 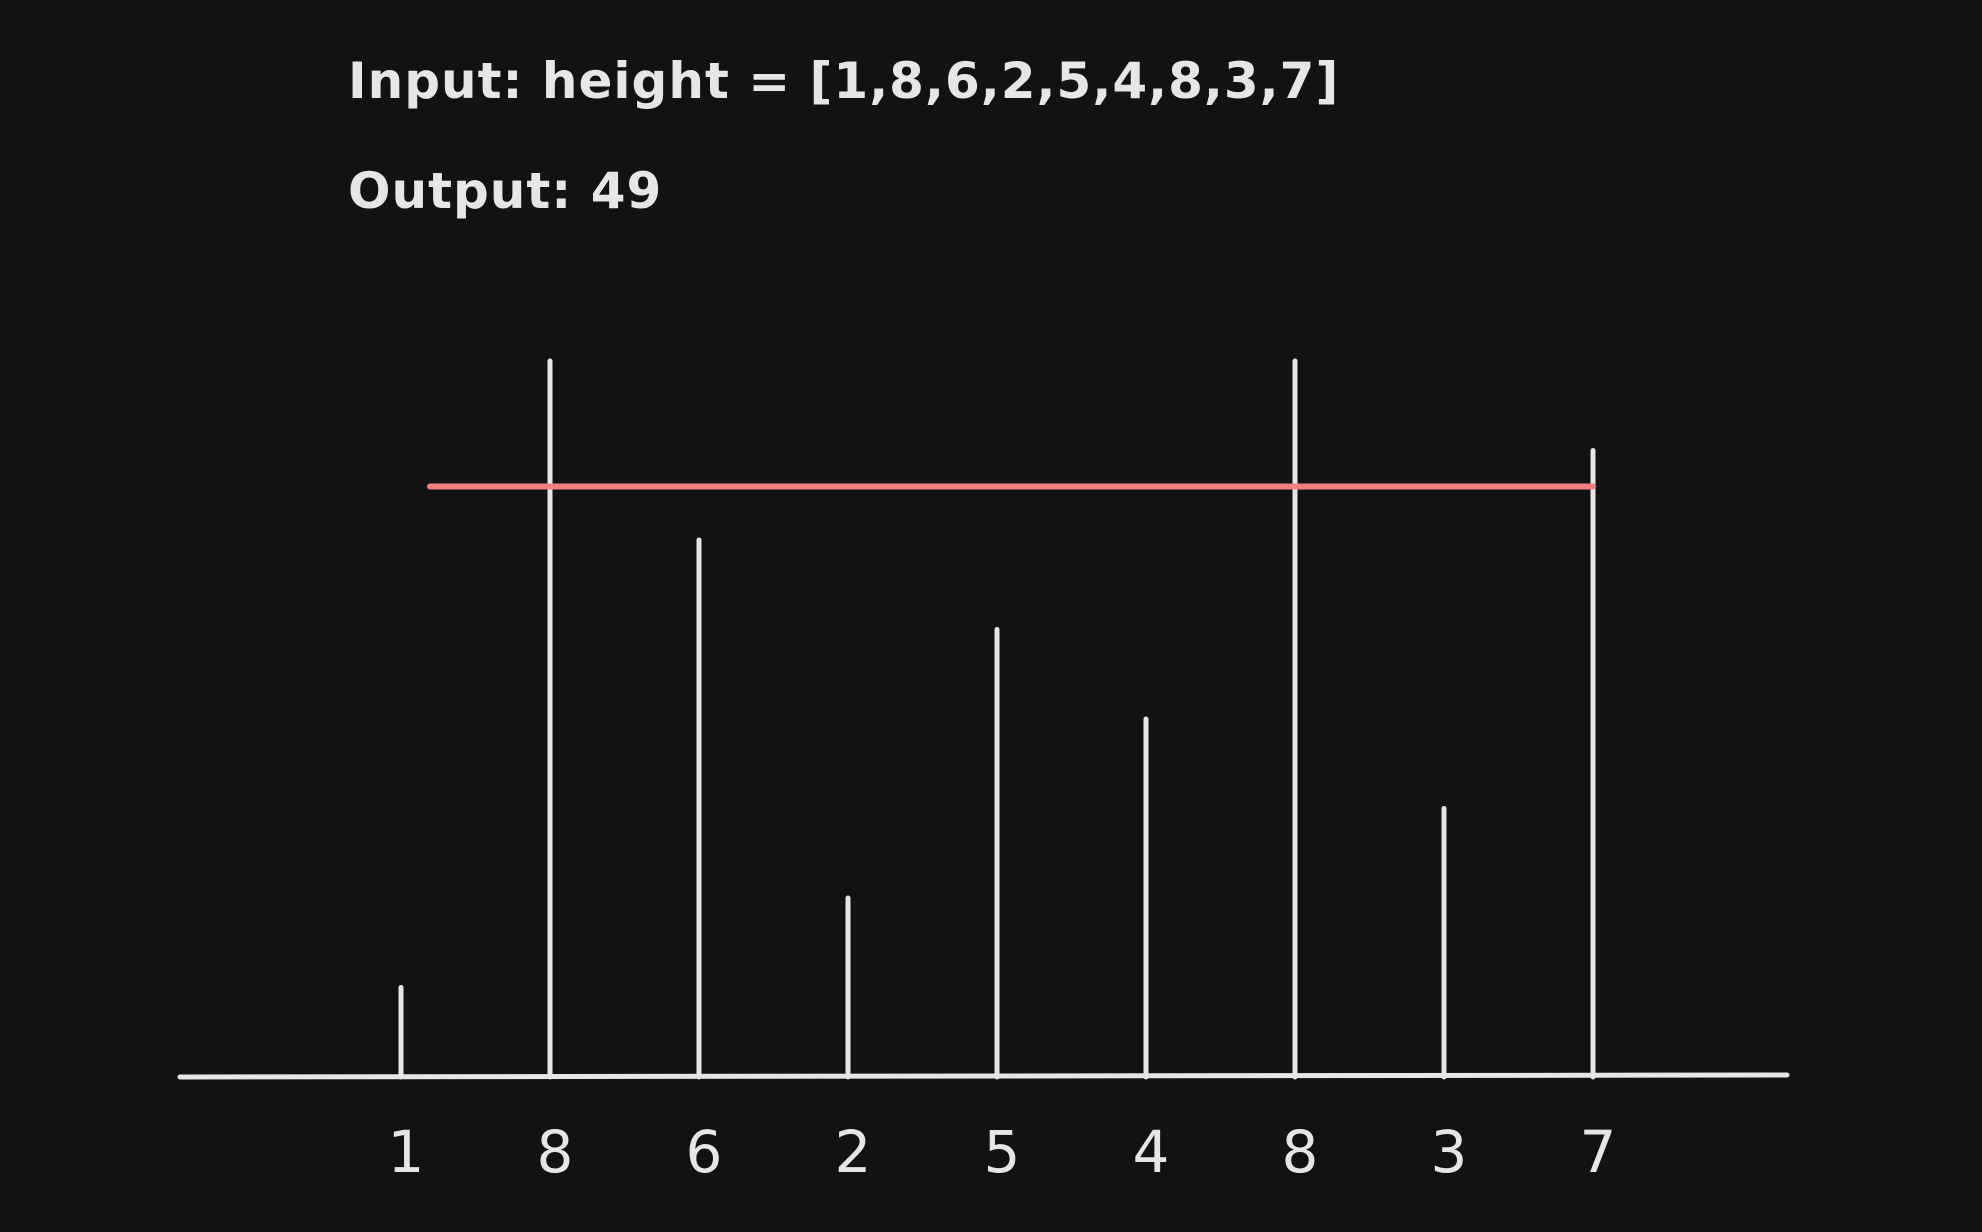 I want to click on output-caption: Output: 49, so click(x=505, y=191).